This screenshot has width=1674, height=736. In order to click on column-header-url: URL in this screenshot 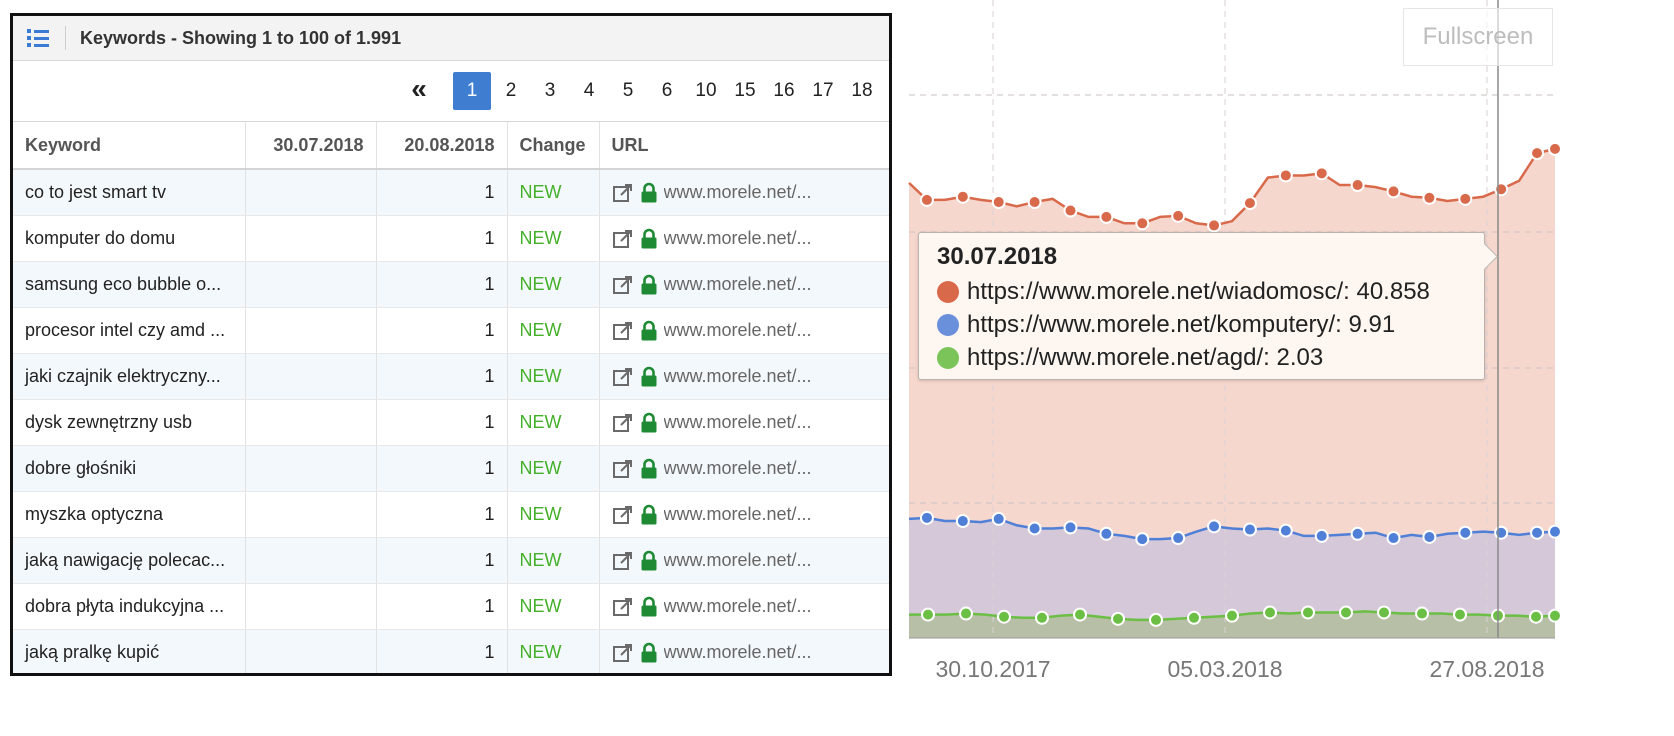, I will do `click(744, 146)`.